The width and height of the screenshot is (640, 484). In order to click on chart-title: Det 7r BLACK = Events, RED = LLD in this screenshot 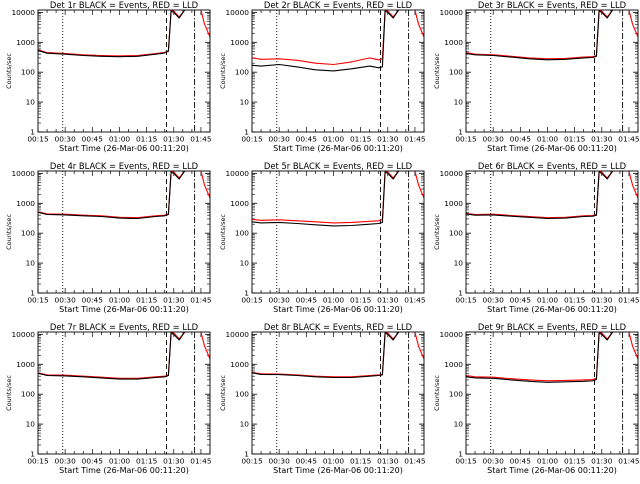, I will do `click(124, 327)`.